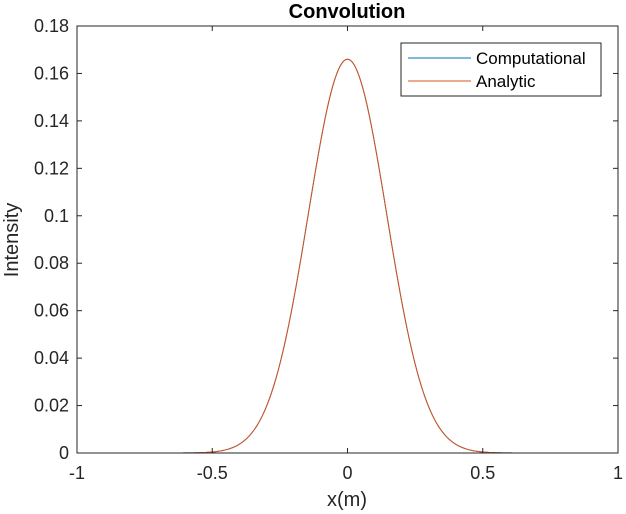 The width and height of the screenshot is (626, 514). What do you see at coordinates (51, 26) in the screenshot?
I see `y-tick-label: 0.18` at bounding box center [51, 26].